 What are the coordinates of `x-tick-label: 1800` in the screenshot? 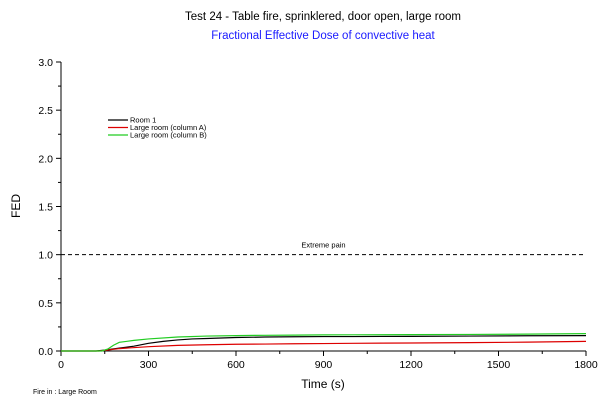 It's located at (586, 365).